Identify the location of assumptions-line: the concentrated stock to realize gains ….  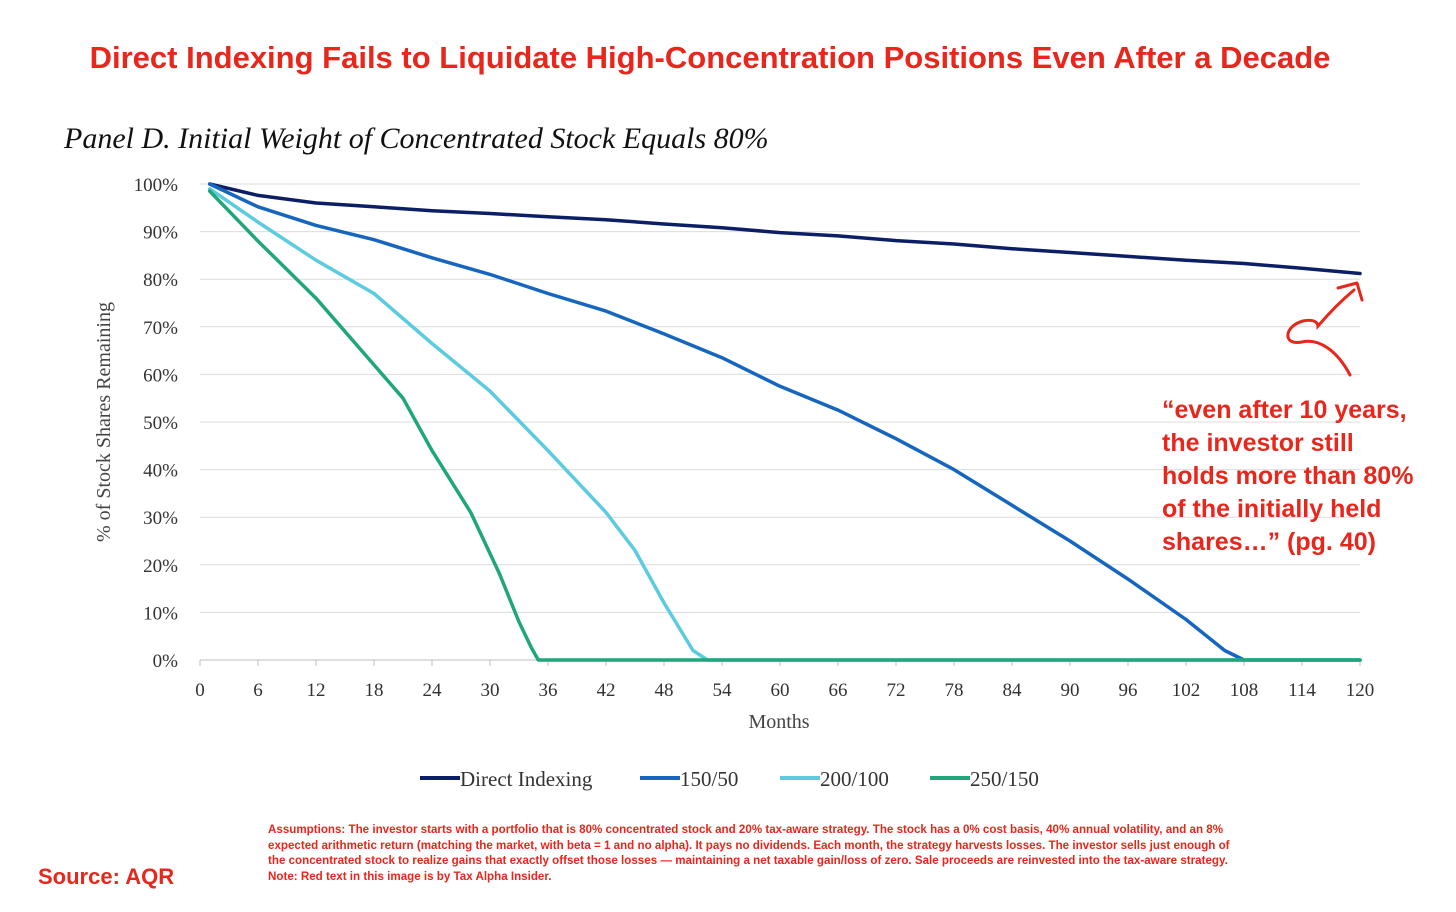
(748, 861).